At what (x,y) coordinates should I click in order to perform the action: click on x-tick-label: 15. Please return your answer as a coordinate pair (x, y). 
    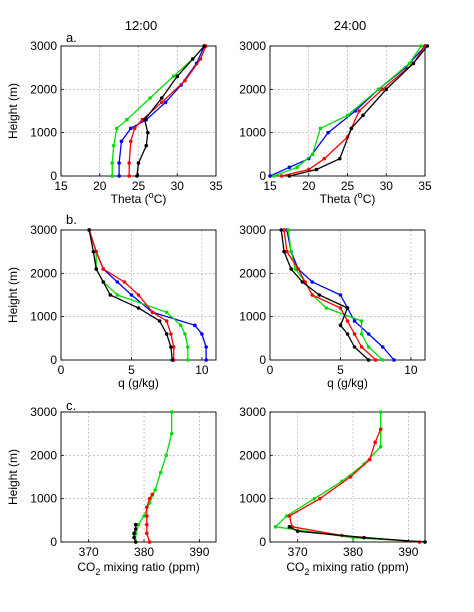
    Looking at the image, I should click on (270, 186).